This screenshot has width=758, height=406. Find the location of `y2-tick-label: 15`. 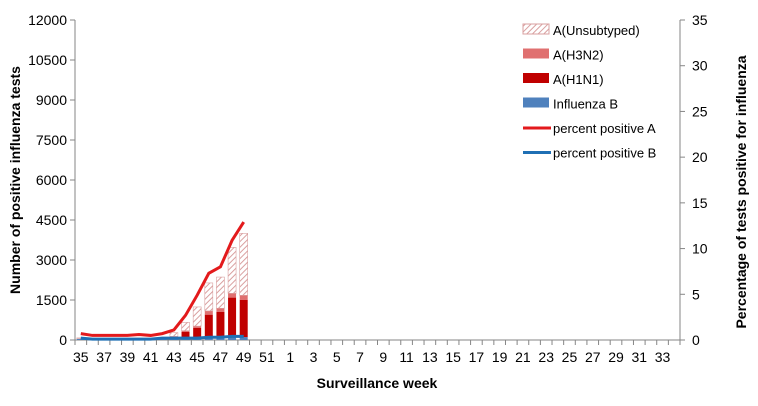

y2-tick-label: 15 is located at coordinates (700, 203).